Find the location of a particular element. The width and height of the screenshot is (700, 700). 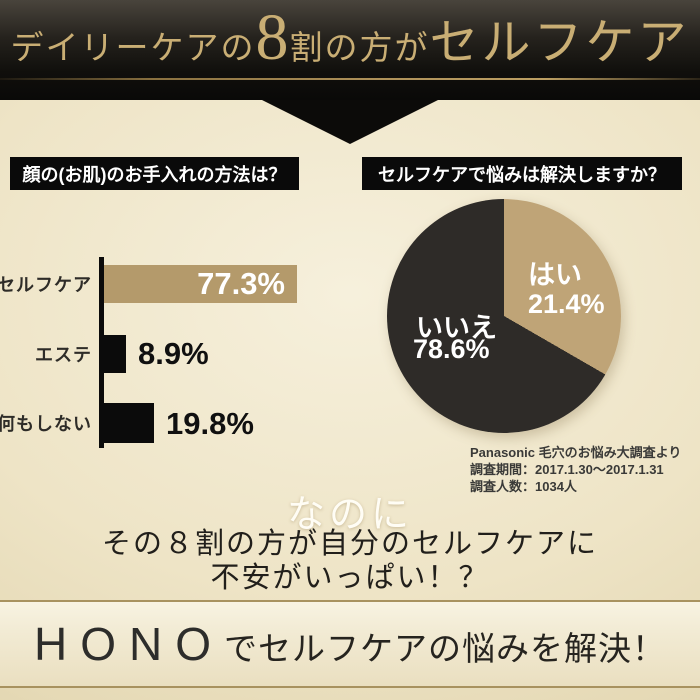

message-line-1: その８割の方が自分のセルフケアに is located at coordinates (349, 544).